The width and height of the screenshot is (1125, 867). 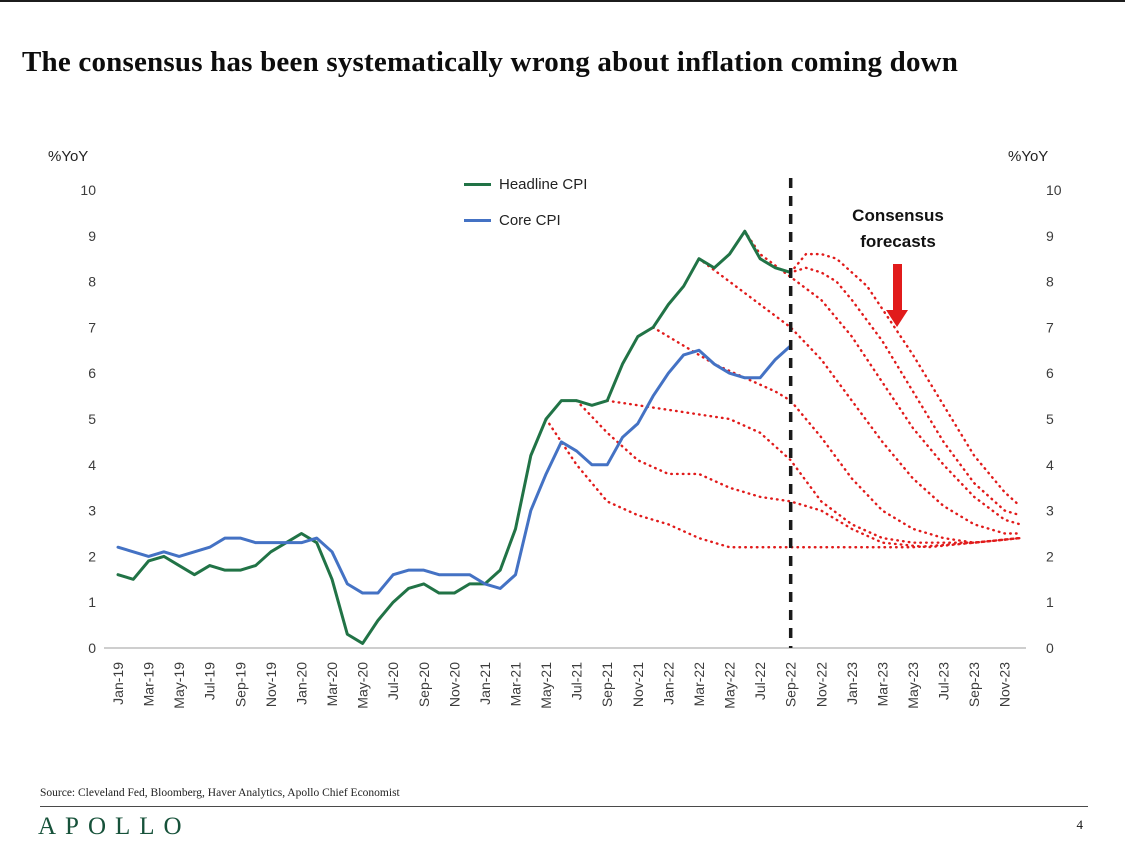 I want to click on x-tick-label: Sep-22, so click(x=791, y=684).